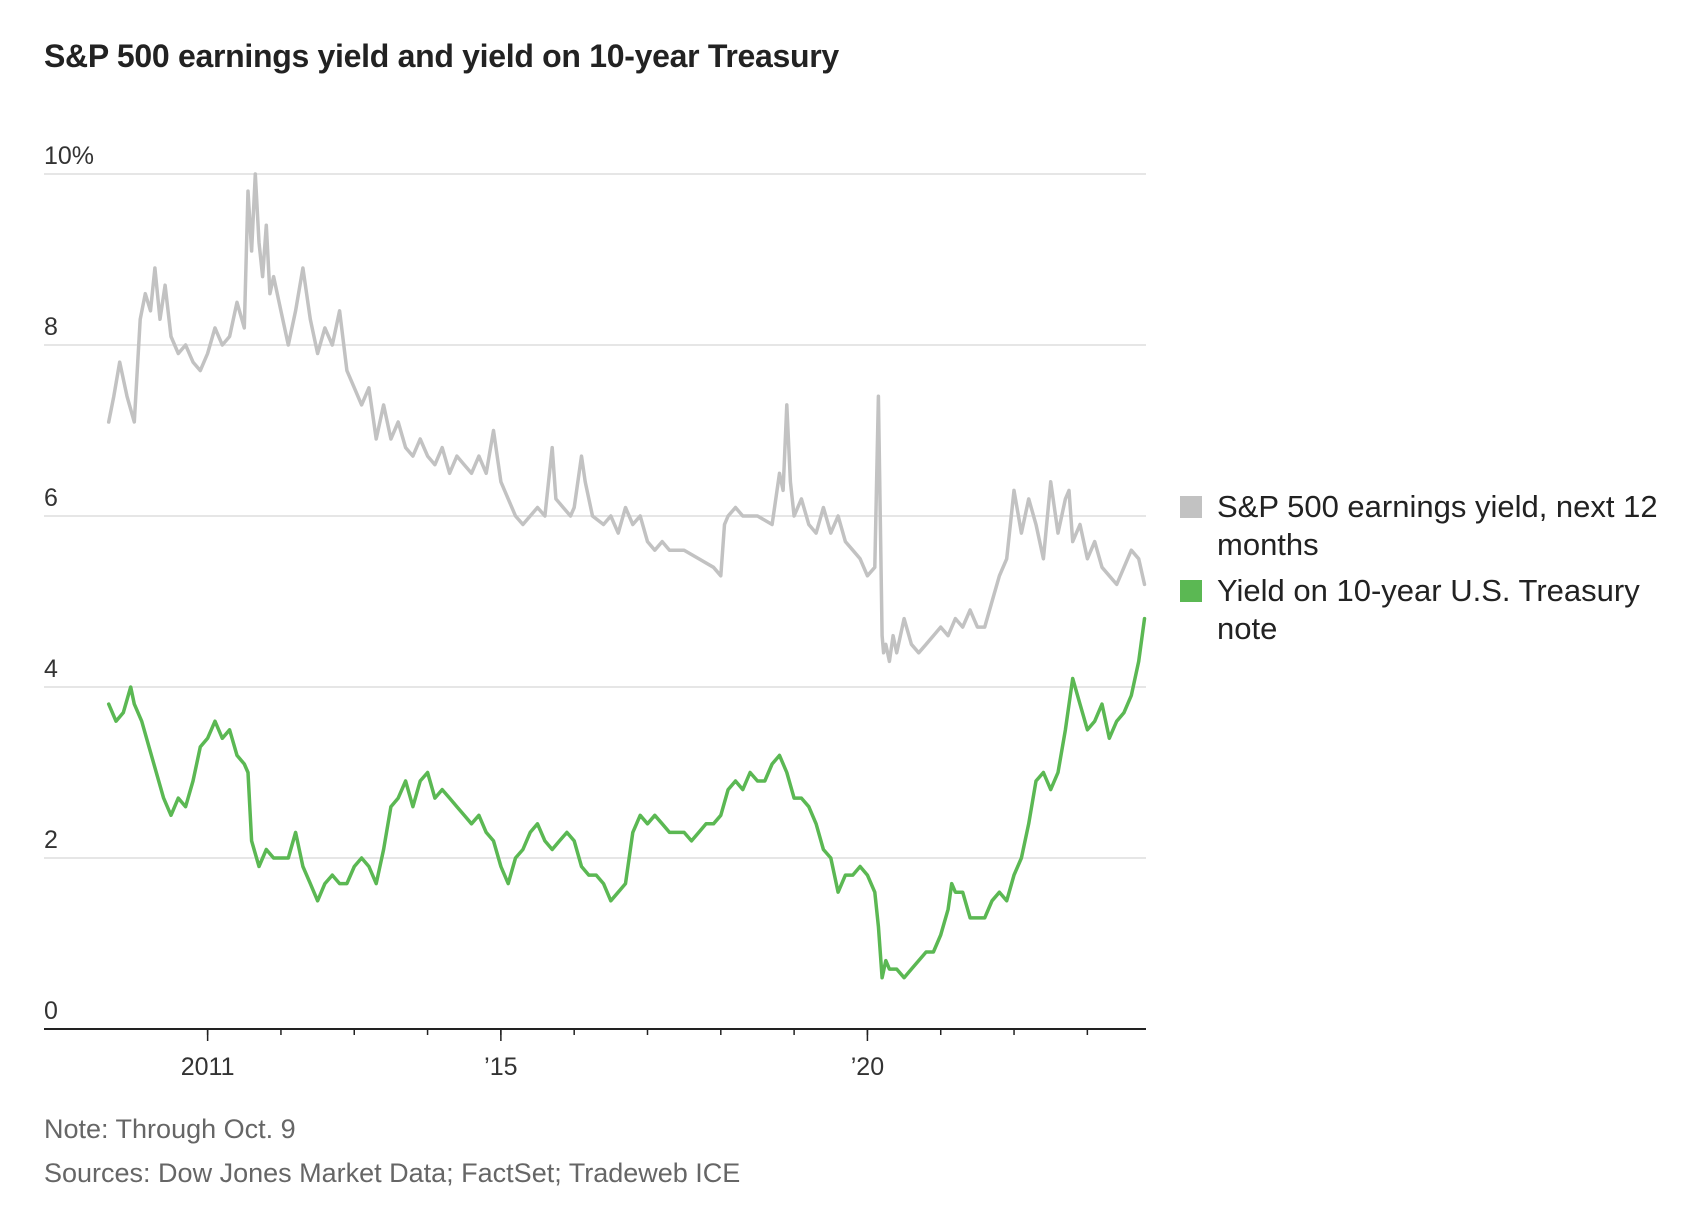  I want to click on y-tick-label: 4, so click(51, 669).